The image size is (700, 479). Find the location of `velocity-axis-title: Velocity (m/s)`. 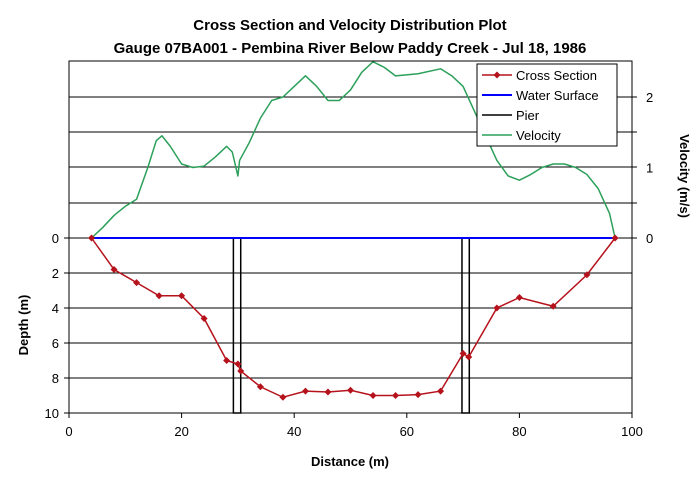

velocity-axis-title: Velocity (m/s) is located at coordinates (684, 176).